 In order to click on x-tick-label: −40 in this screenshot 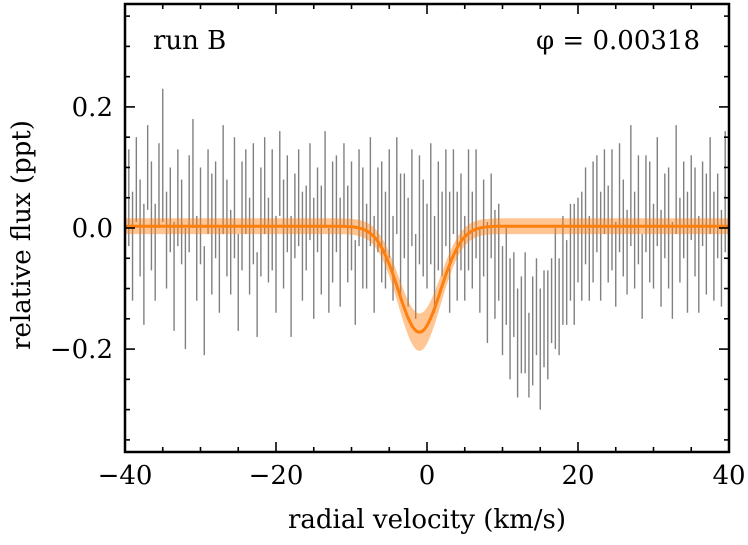, I will do `click(125, 476)`.